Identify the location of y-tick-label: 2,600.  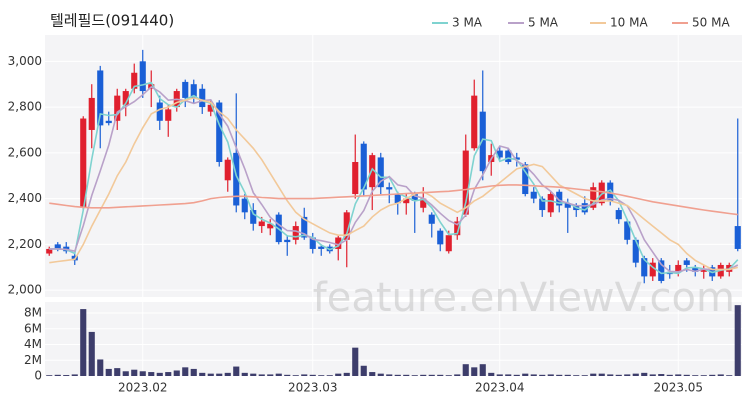
(25, 152).